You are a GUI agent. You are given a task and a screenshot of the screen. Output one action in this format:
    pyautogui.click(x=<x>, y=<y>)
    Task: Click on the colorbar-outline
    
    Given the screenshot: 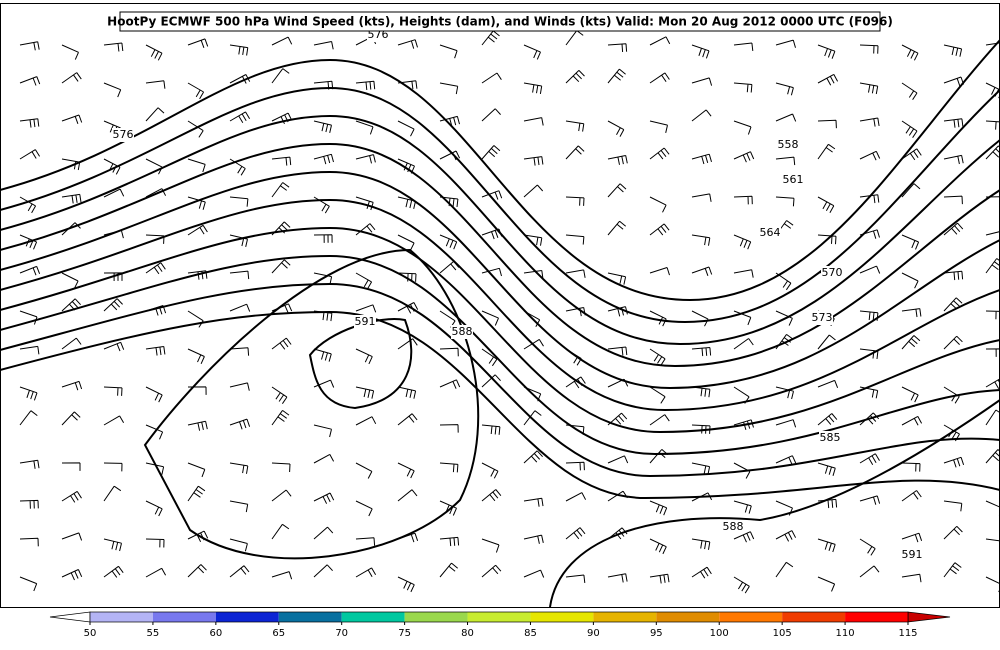 What is the action you would take?
    pyautogui.click(x=499, y=617)
    